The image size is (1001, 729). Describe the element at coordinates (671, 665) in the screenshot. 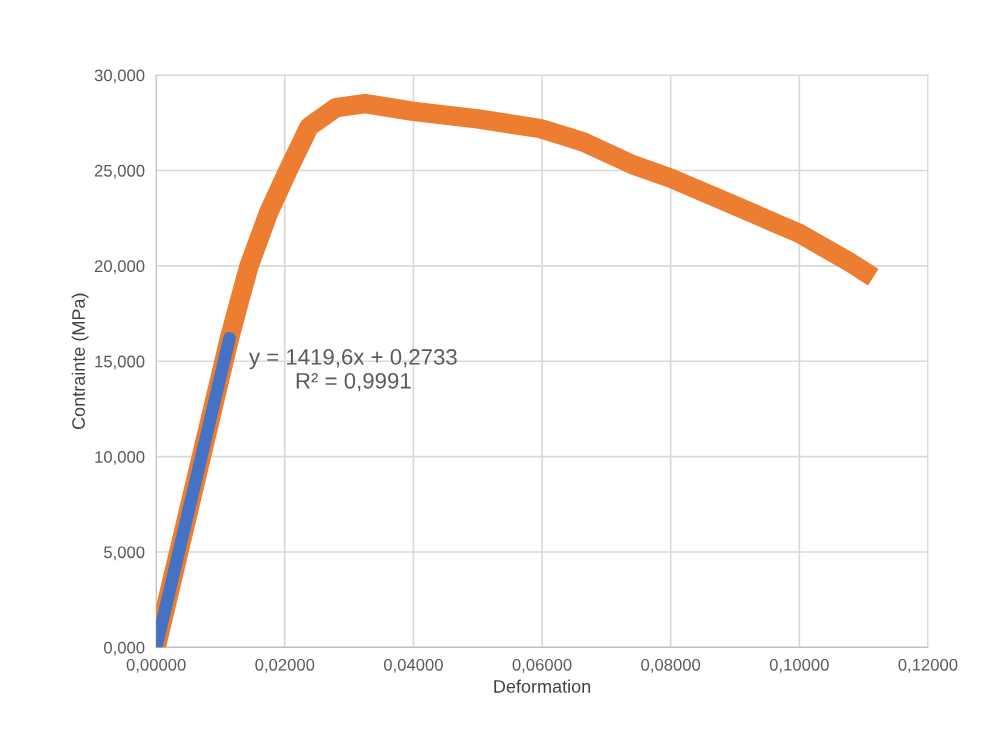

I see `x-tick-label: 0,08000` at that location.